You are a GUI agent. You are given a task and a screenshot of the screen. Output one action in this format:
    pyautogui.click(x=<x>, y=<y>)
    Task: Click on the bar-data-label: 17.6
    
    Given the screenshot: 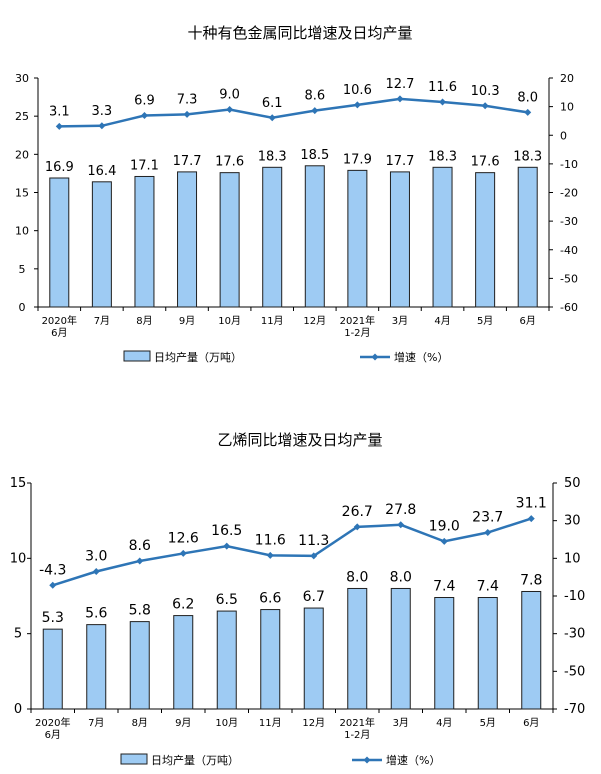 What is the action you would take?
    pyautogui.click(x=485, y=162)
    